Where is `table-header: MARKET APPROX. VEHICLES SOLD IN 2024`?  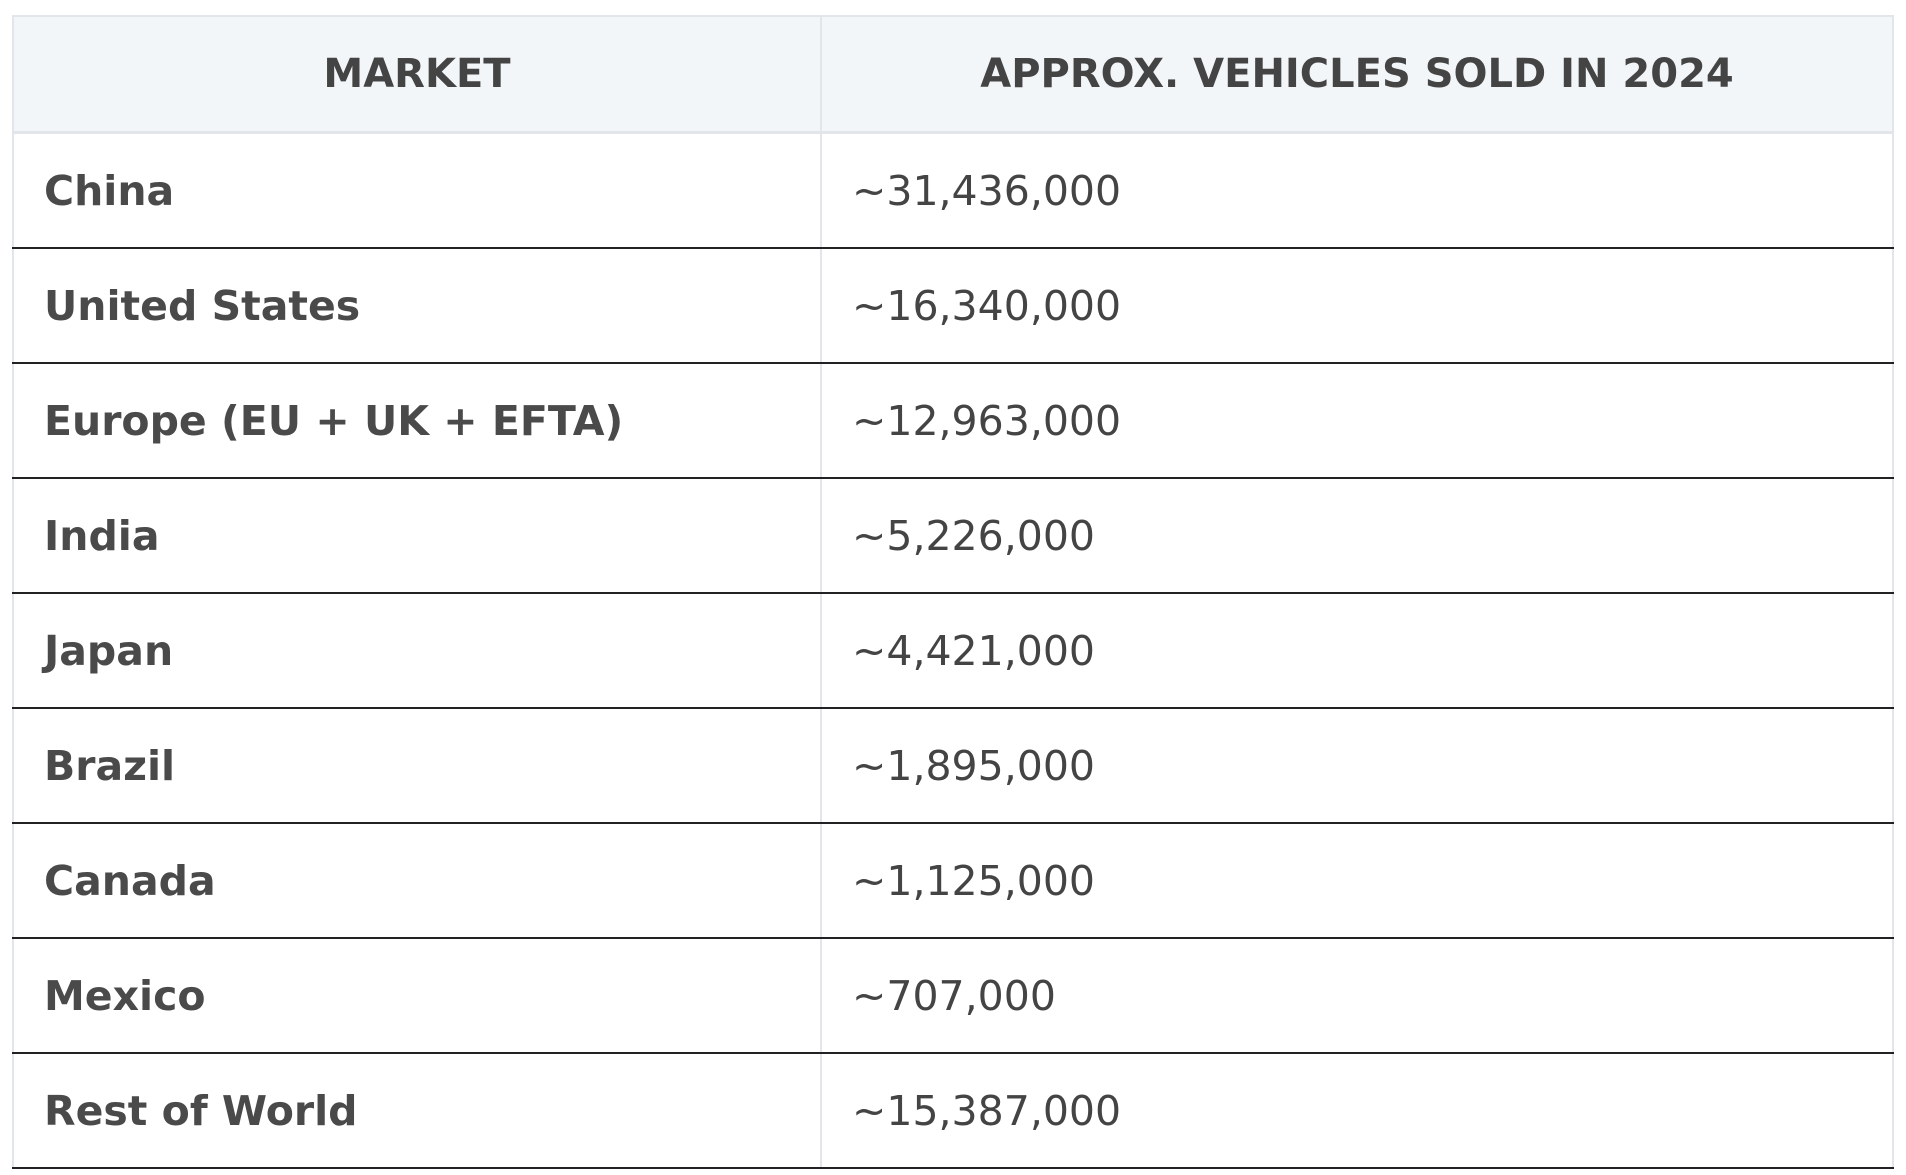 table-header: MARKET APPROX. VEHICLES SOLD IN 2024 is located at coordinates (953, 74).